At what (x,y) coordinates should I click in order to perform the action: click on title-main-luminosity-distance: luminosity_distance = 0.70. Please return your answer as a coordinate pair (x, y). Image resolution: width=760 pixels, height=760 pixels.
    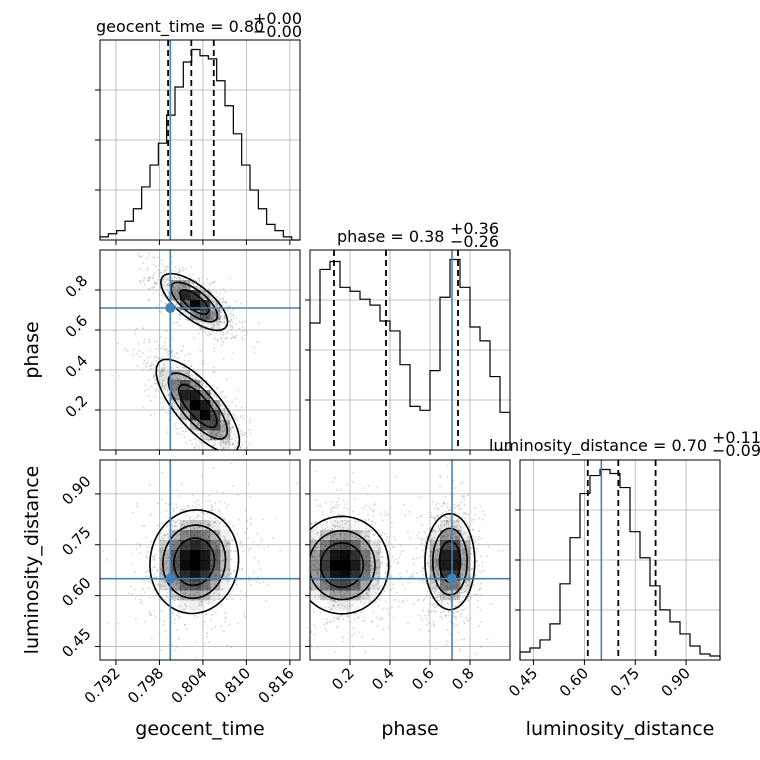
    Looking at the image, I should click on (598, 446).